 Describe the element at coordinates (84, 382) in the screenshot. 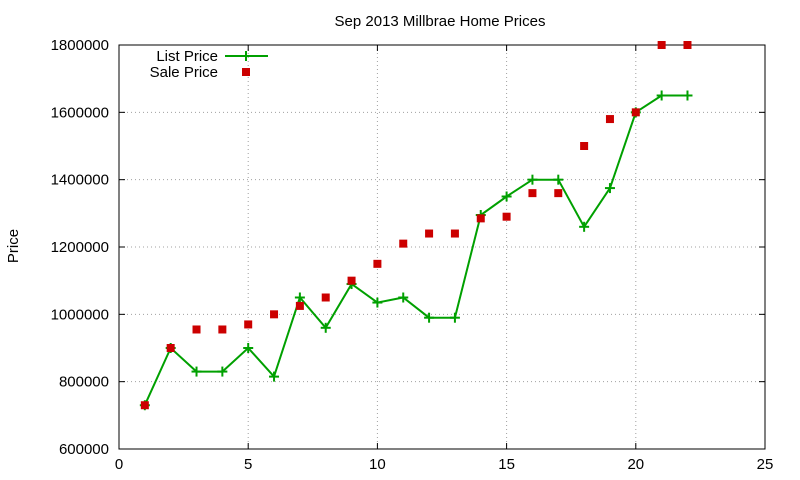

I see `y-tick-label: 800000` at that location.